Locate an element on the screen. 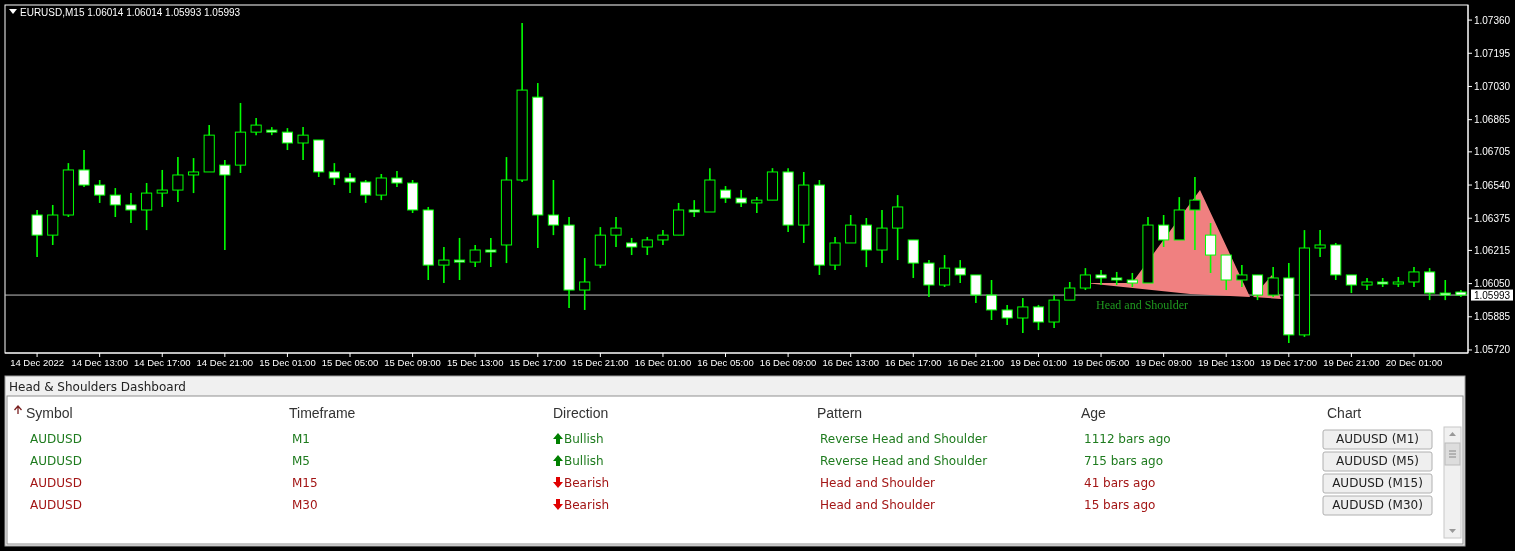  x-tick-label: 19 Dec 17:00 is located at coordinates (1289, 363).